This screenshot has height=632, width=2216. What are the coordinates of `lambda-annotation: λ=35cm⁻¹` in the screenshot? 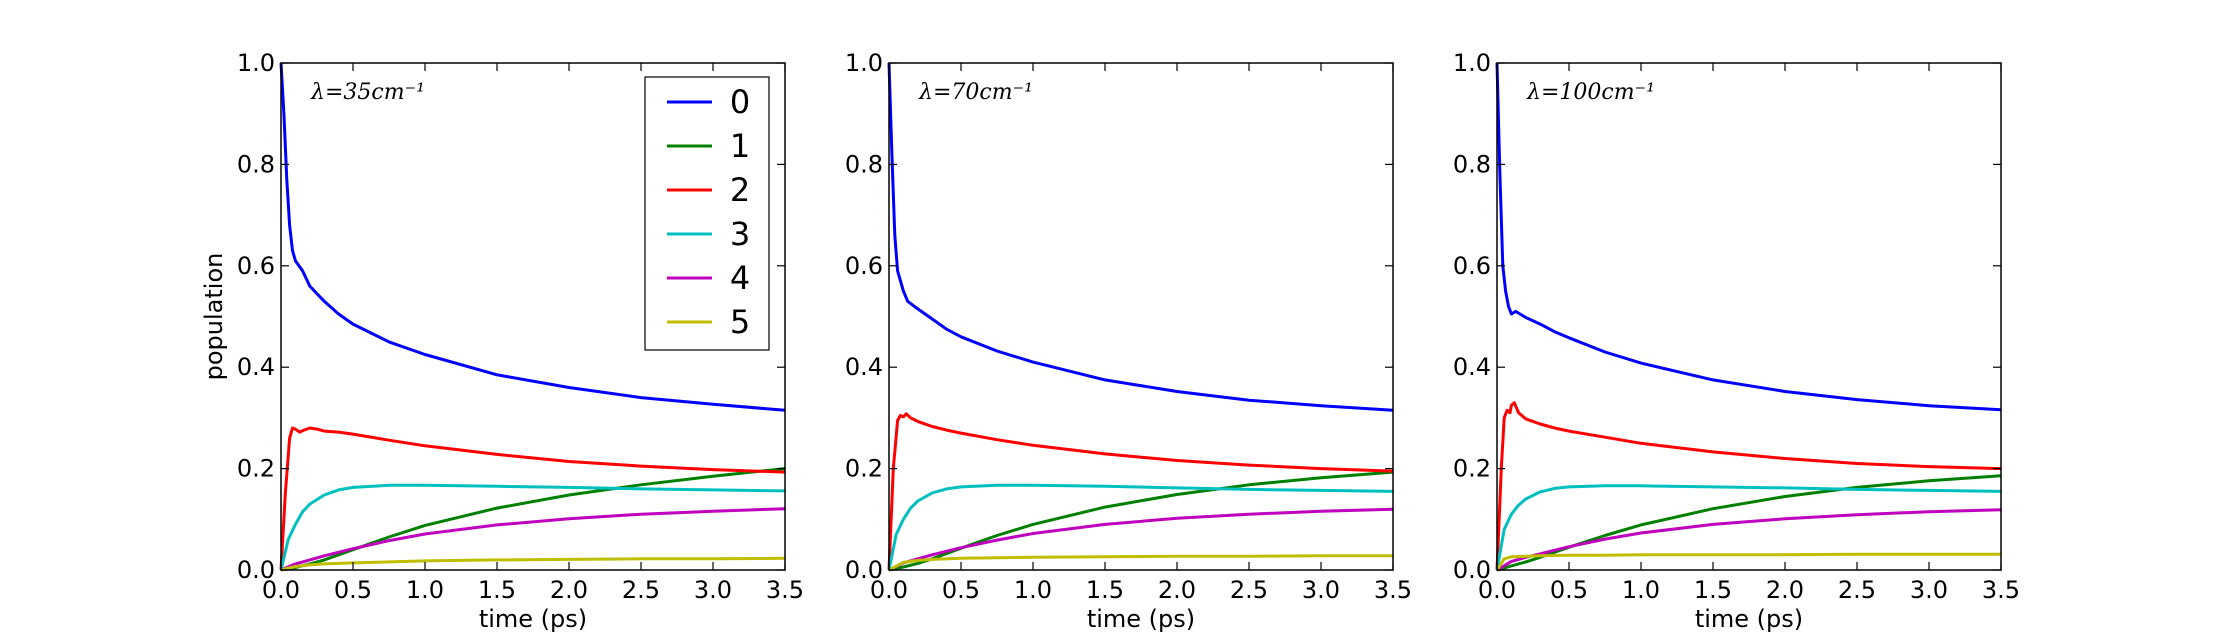 It's located at (367, 92).